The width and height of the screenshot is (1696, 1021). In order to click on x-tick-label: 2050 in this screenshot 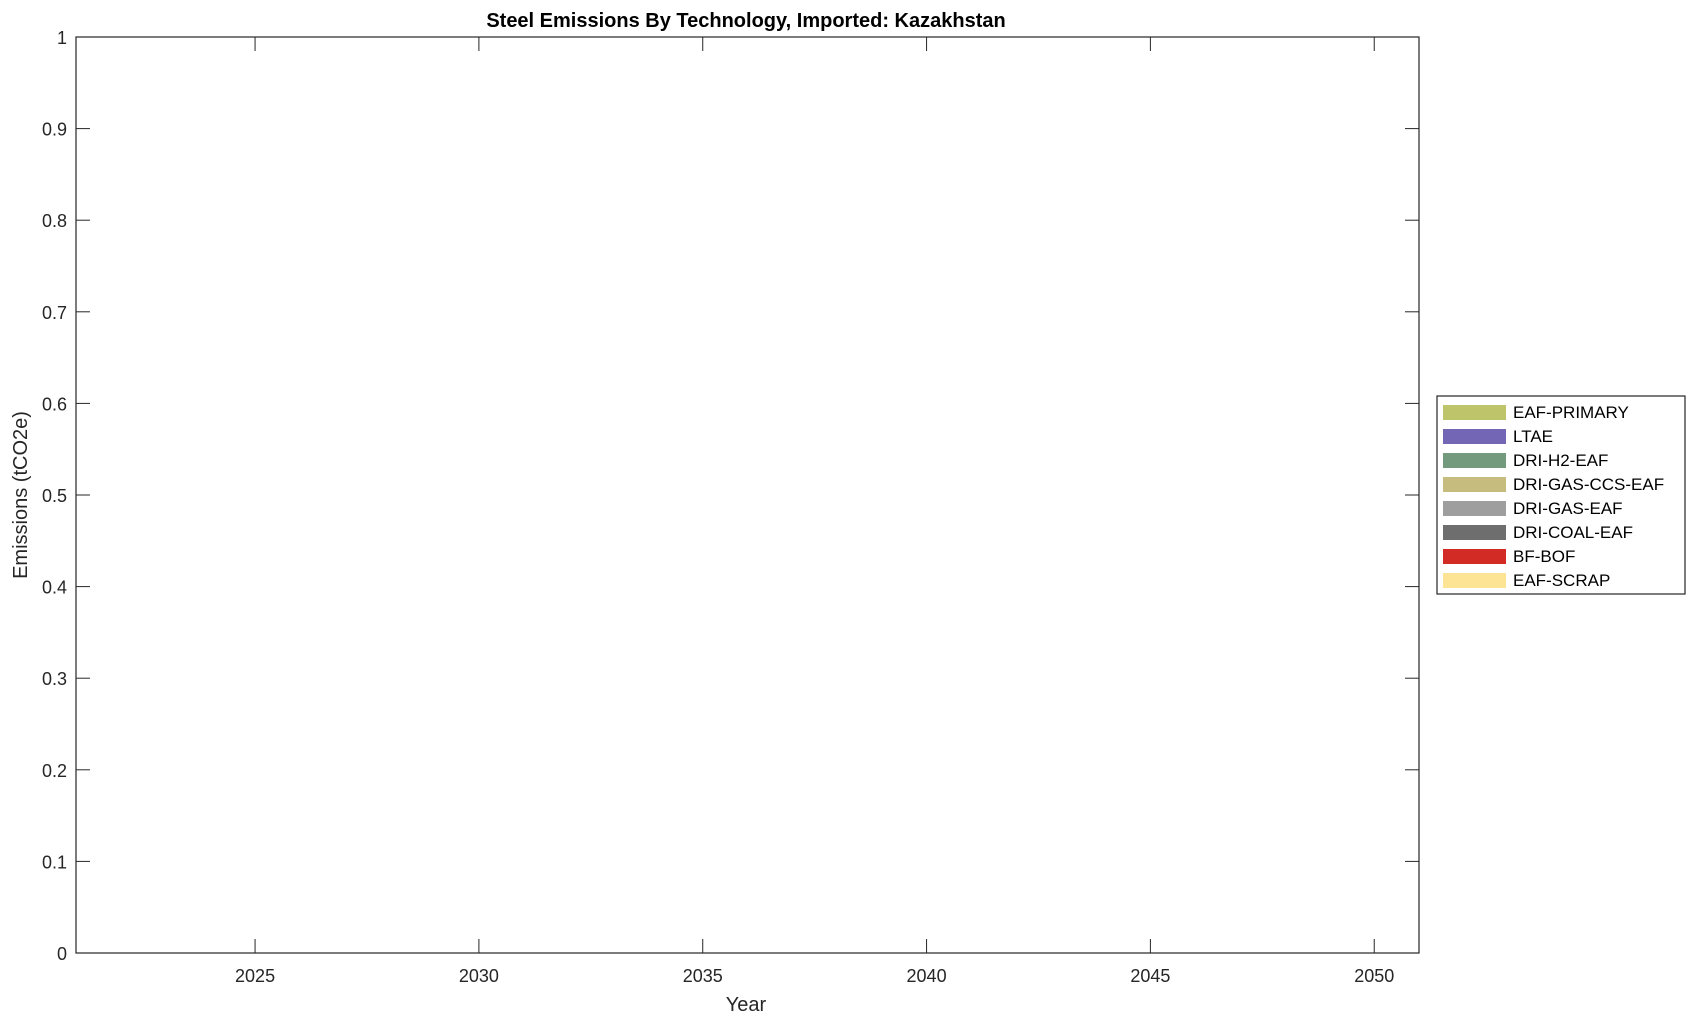, I will do `click(1374, 976)`.